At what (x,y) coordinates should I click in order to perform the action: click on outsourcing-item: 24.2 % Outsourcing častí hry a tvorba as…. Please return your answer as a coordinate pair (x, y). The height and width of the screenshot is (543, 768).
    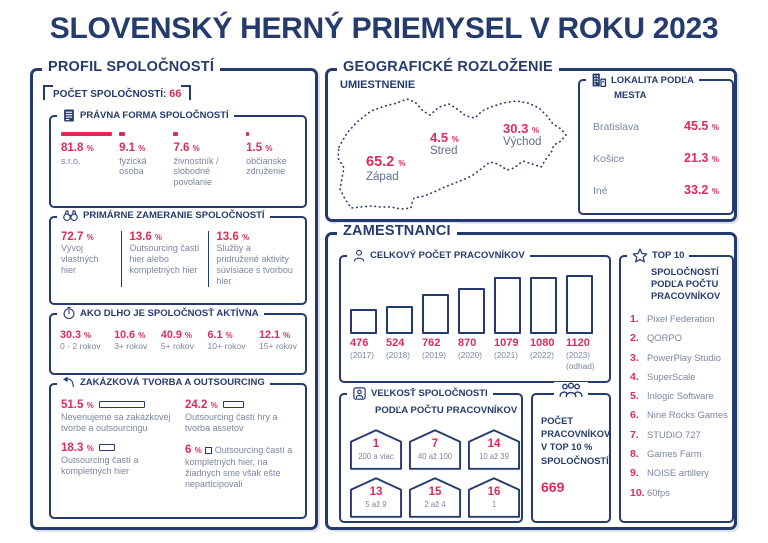
    Looking at the image, I should click on (244, 416).